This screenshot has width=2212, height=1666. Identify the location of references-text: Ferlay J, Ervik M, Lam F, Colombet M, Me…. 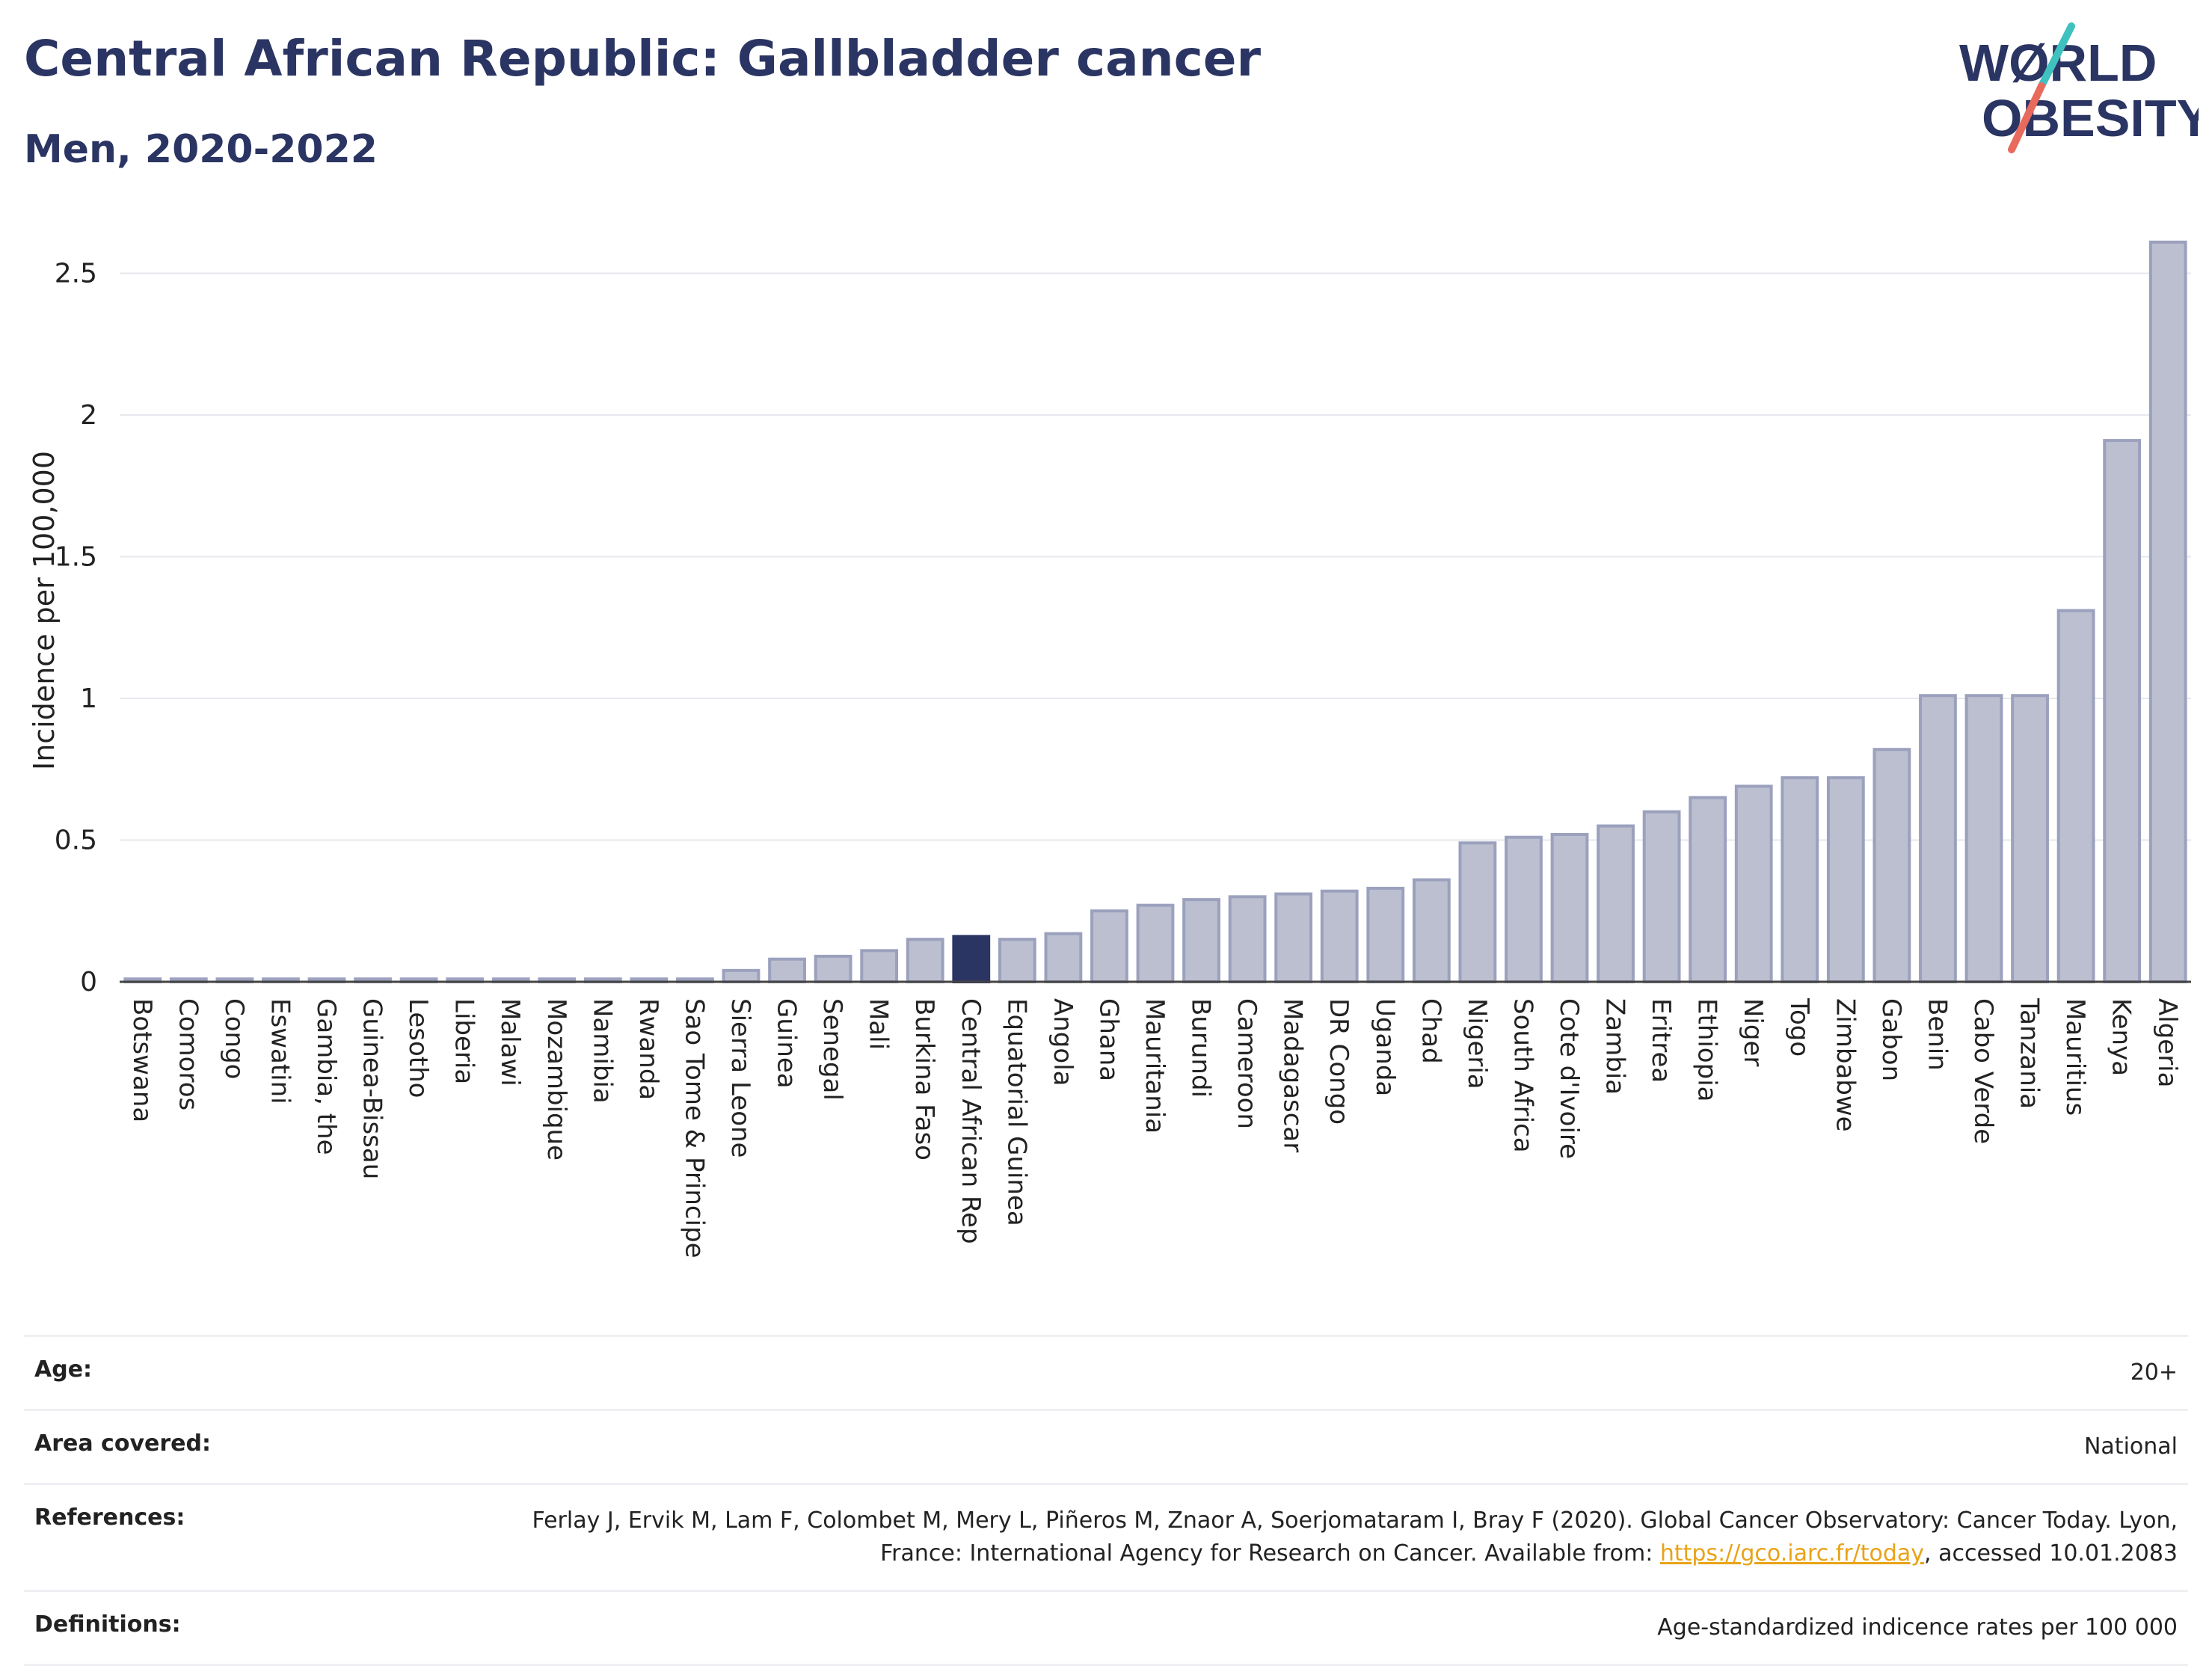
(1355, 1537).